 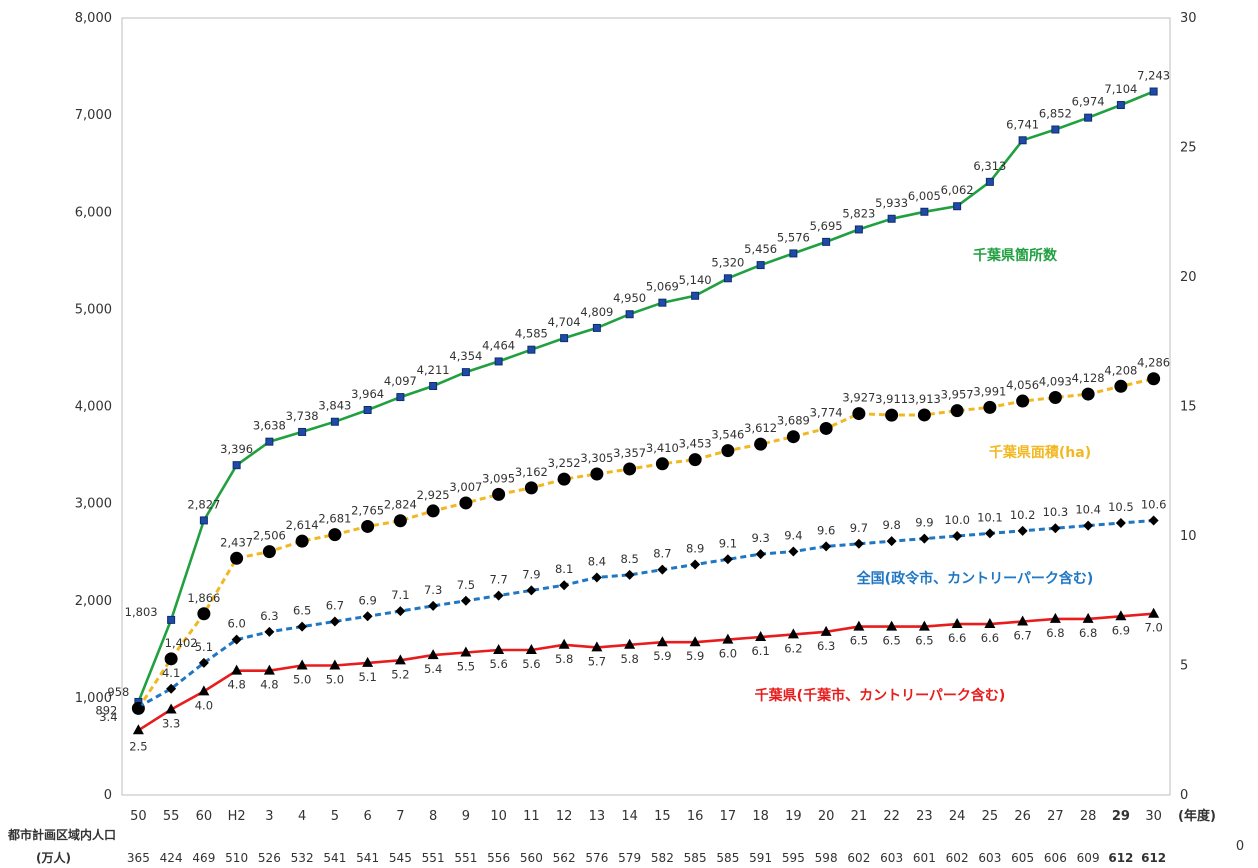 What do you see at coordinates (93, 309) in the screenshot?
I see `y-left-tick-label: 5,000` at bounding box center [93, 309].